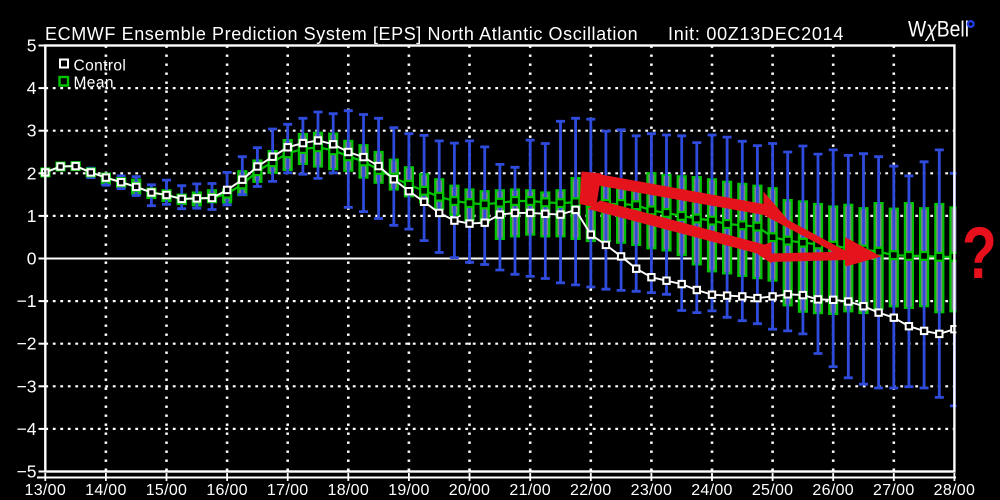 The image size is (1000, 500). What do you see at coordinates (27, 301) in the screenshot?
I see `svg-text: −1` at bounding box center [27, 301].